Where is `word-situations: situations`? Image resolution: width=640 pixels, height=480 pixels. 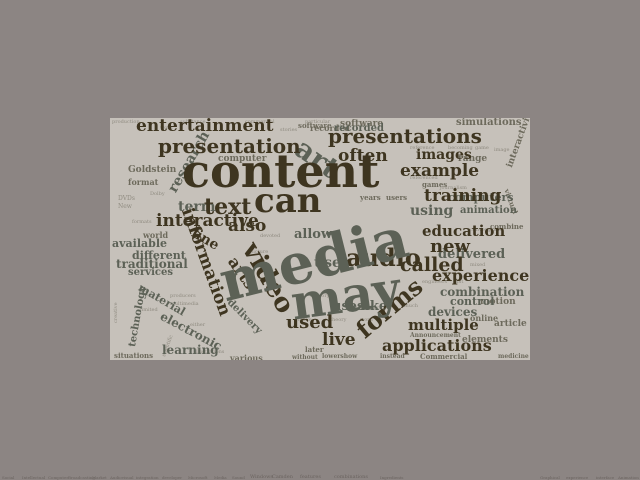 word-situations: situations is located at coordinates (134, 355).